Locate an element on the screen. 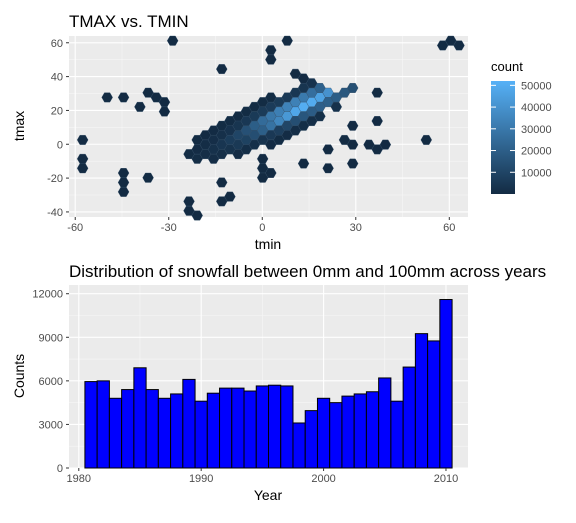  legend-tick-label: 20000 is located at coordinates (536, 152).